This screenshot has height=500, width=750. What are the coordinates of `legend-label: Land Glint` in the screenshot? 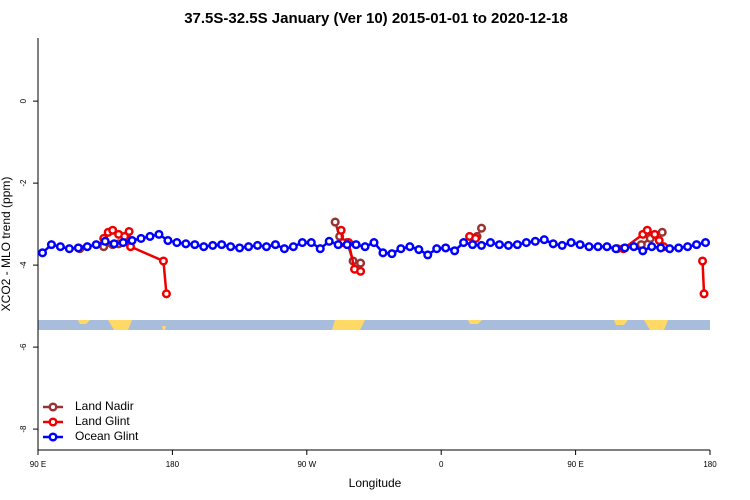 It's located at (102, 421).